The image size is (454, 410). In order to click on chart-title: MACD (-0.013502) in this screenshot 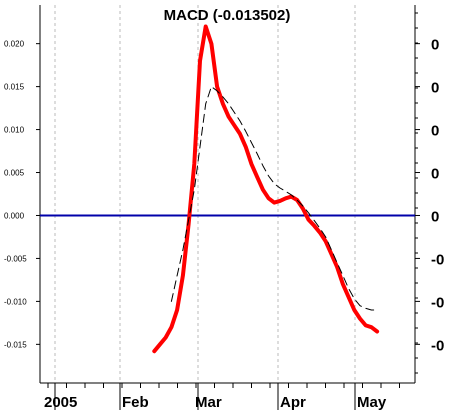, I will do `click(227, 15)`.